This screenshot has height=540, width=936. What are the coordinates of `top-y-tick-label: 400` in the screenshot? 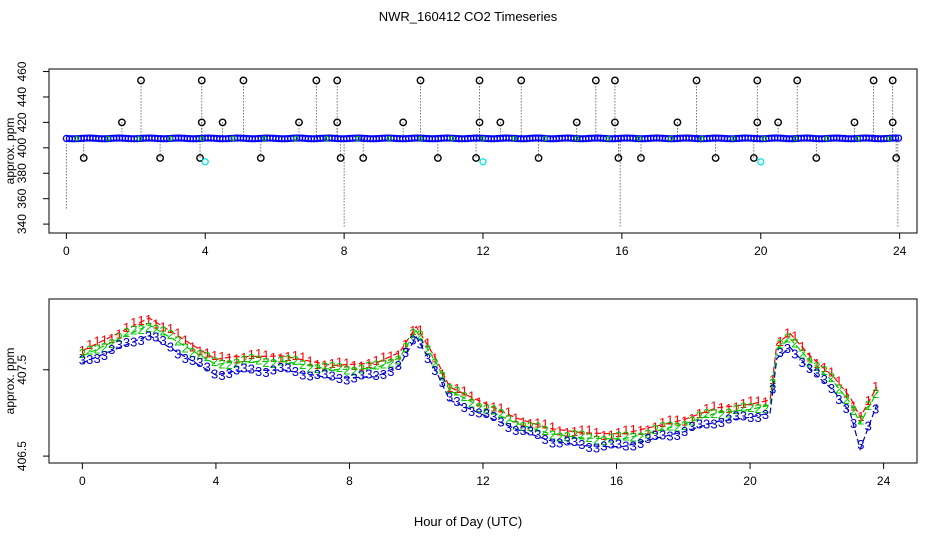 It's located at (22, 147).